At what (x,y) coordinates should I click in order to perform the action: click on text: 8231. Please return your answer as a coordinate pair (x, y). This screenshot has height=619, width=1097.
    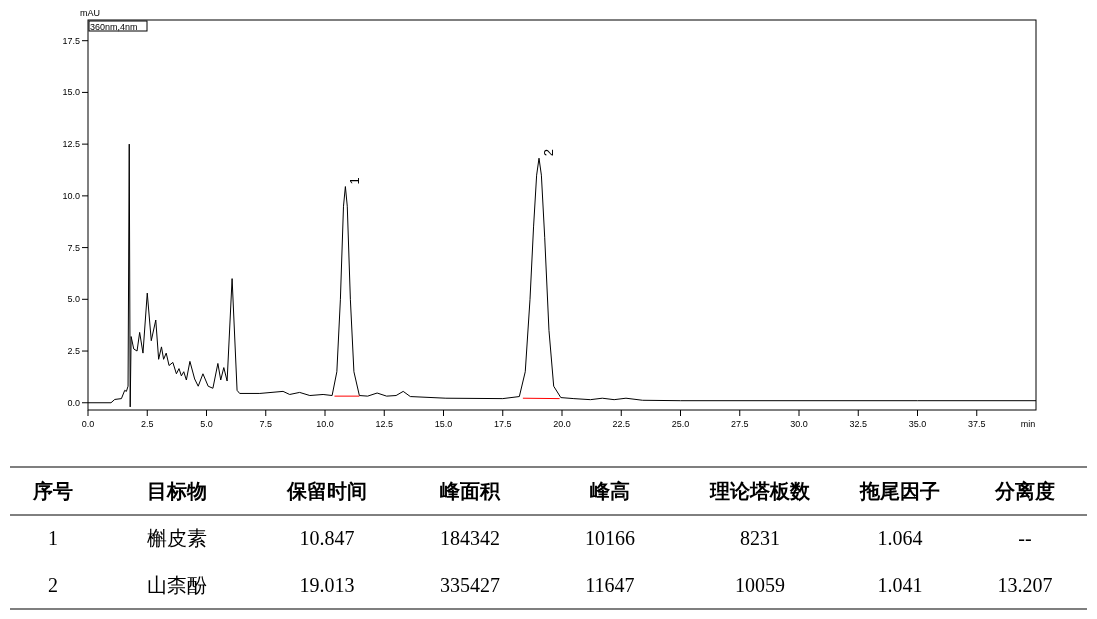
    Looking at the image, I should click on (760, 538).